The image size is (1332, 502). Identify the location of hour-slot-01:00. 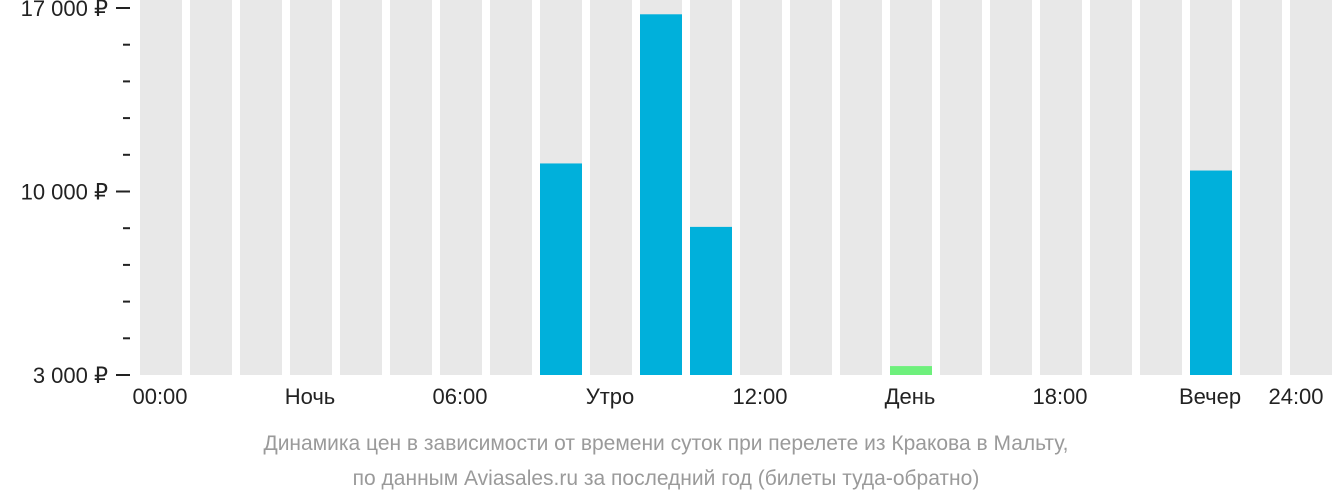
(211, 187).